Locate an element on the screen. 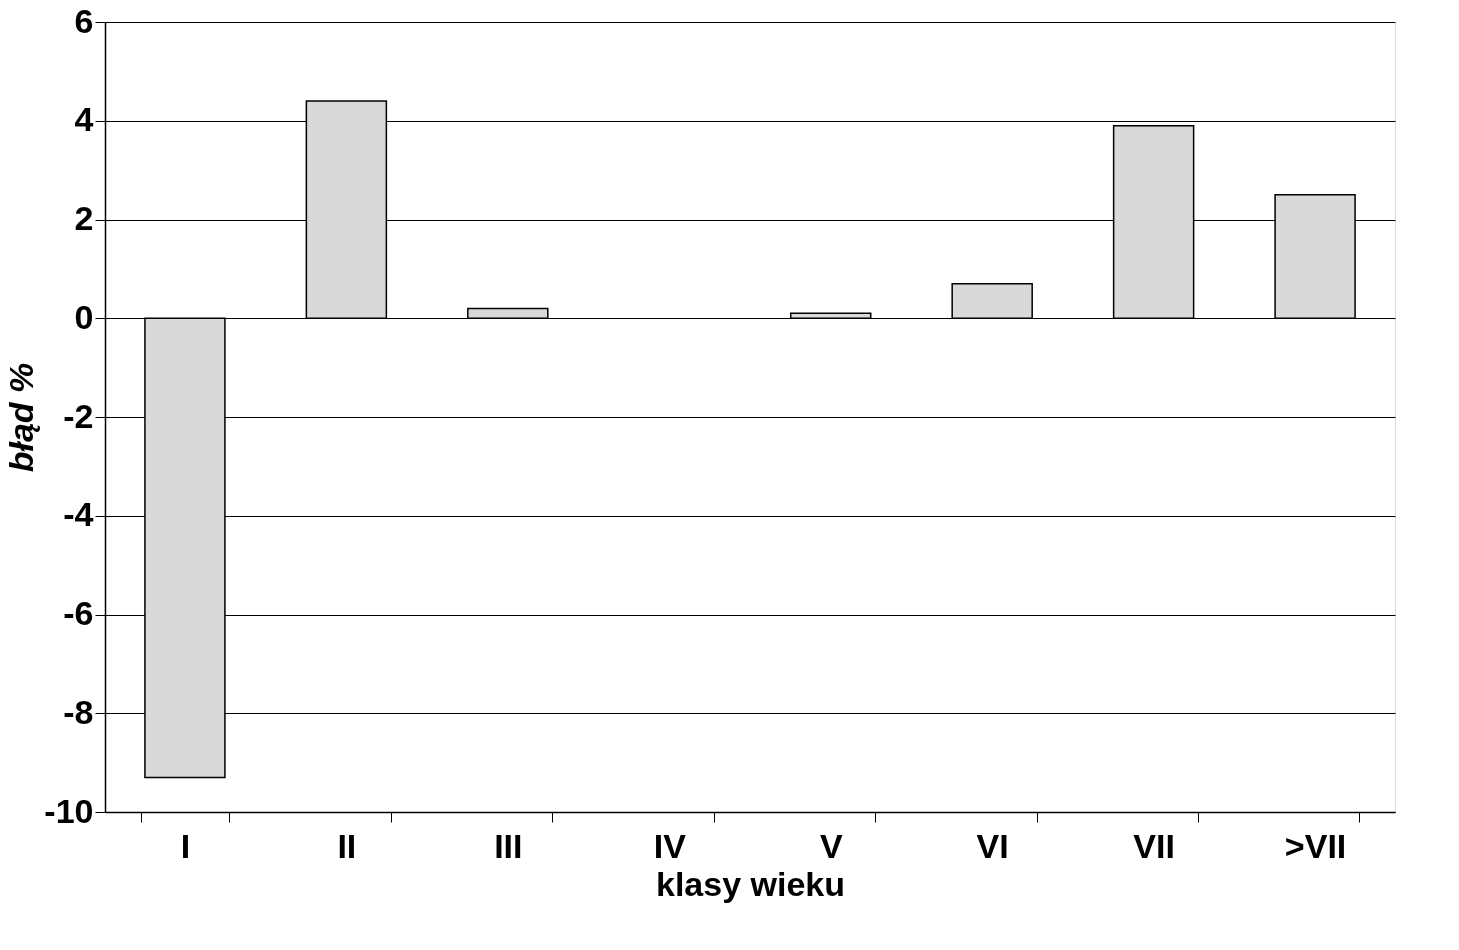  y-tick-label: 2 is located at coordinates (84, 218).